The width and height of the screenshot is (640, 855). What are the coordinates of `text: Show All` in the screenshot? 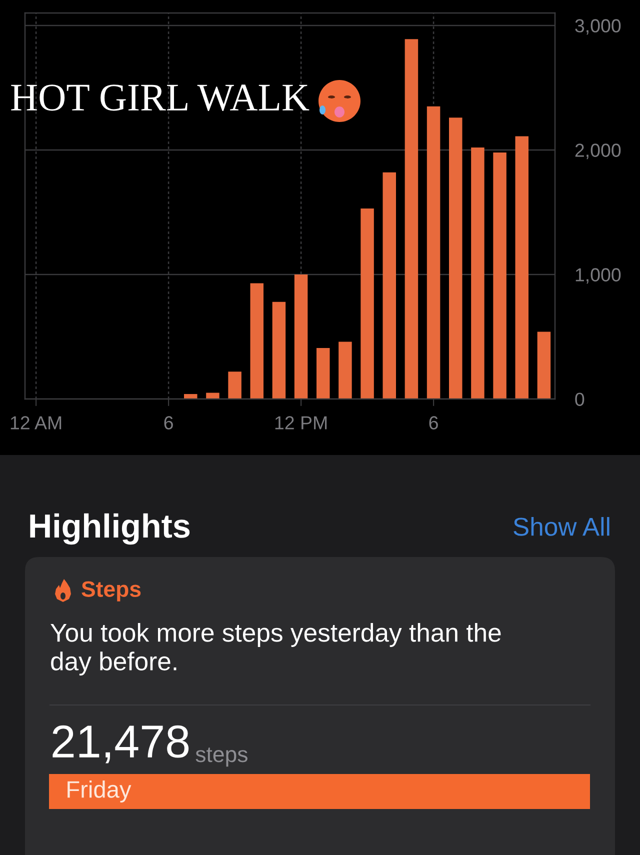 It's located at (562, 526).